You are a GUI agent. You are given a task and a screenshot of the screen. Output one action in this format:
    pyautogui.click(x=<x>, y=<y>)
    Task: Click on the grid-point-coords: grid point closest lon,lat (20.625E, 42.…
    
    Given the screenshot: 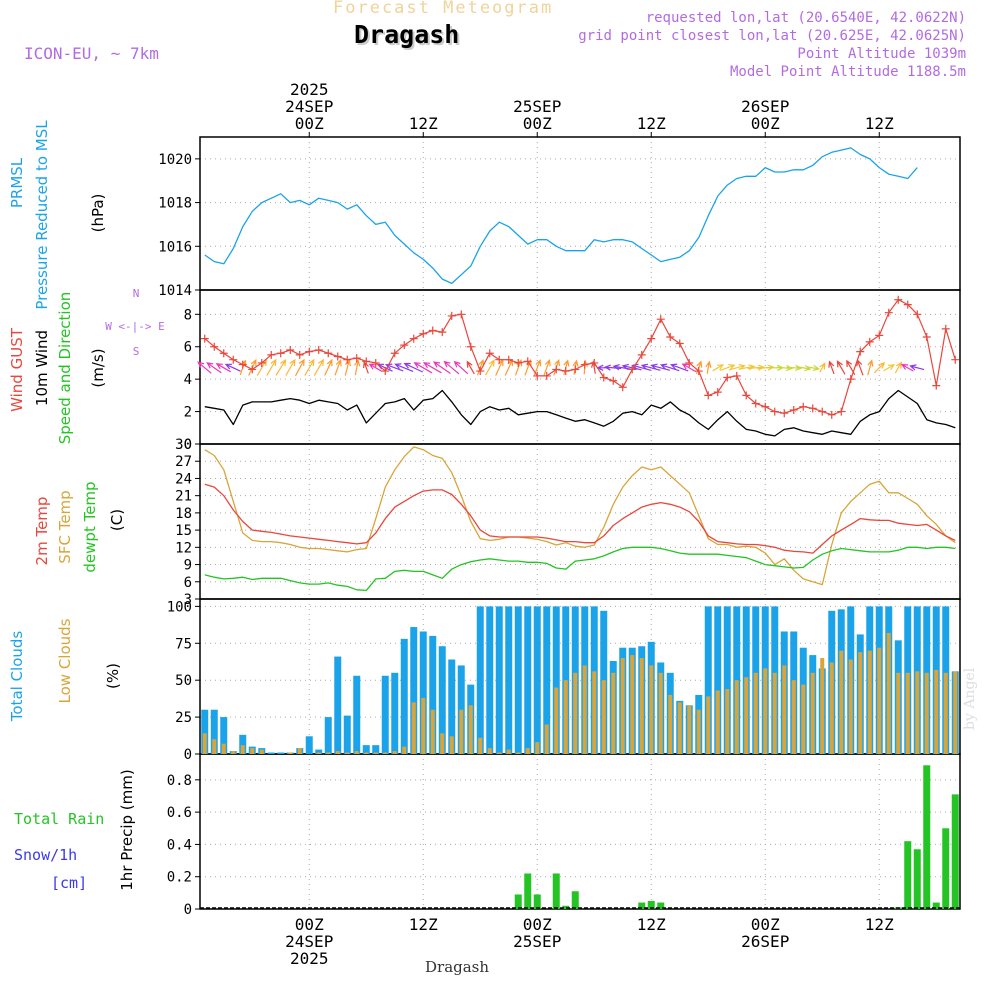 What is the action you would take?
    pyautogui.click(x=772, y=36)
    